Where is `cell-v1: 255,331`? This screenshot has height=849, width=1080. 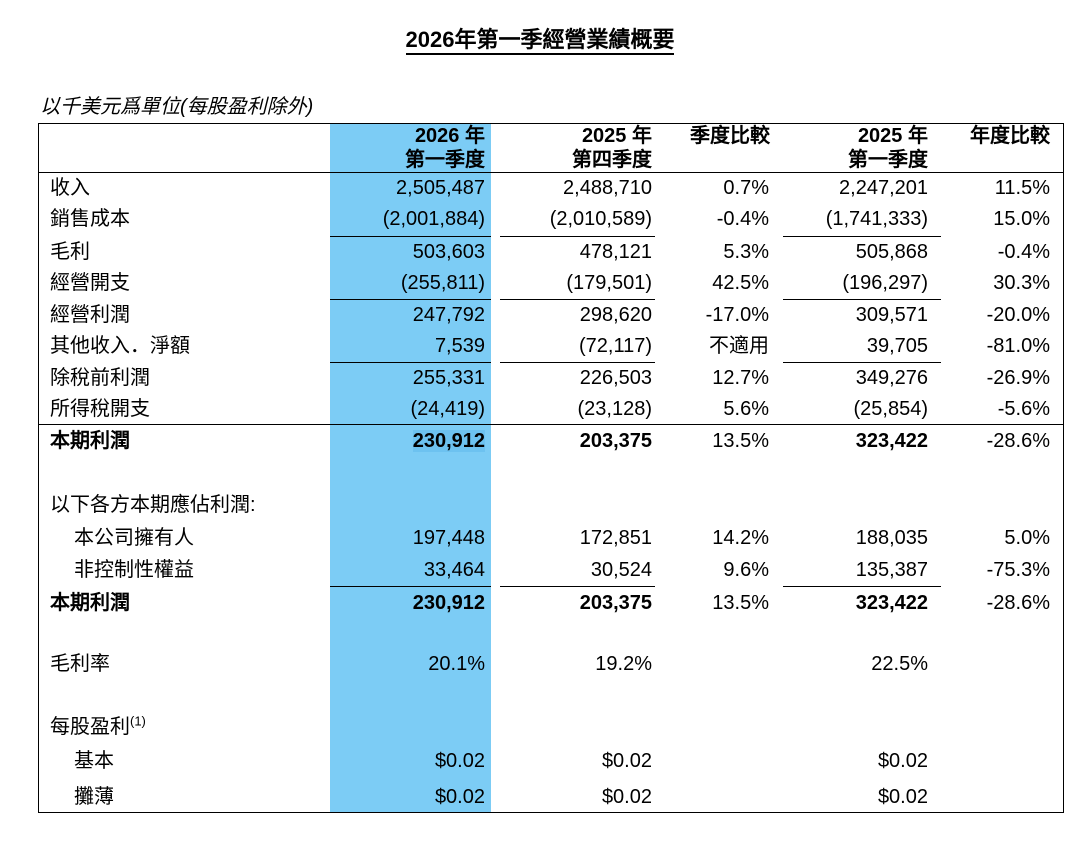 cell-v1: 255,331 is located at coordinates (448, 378).